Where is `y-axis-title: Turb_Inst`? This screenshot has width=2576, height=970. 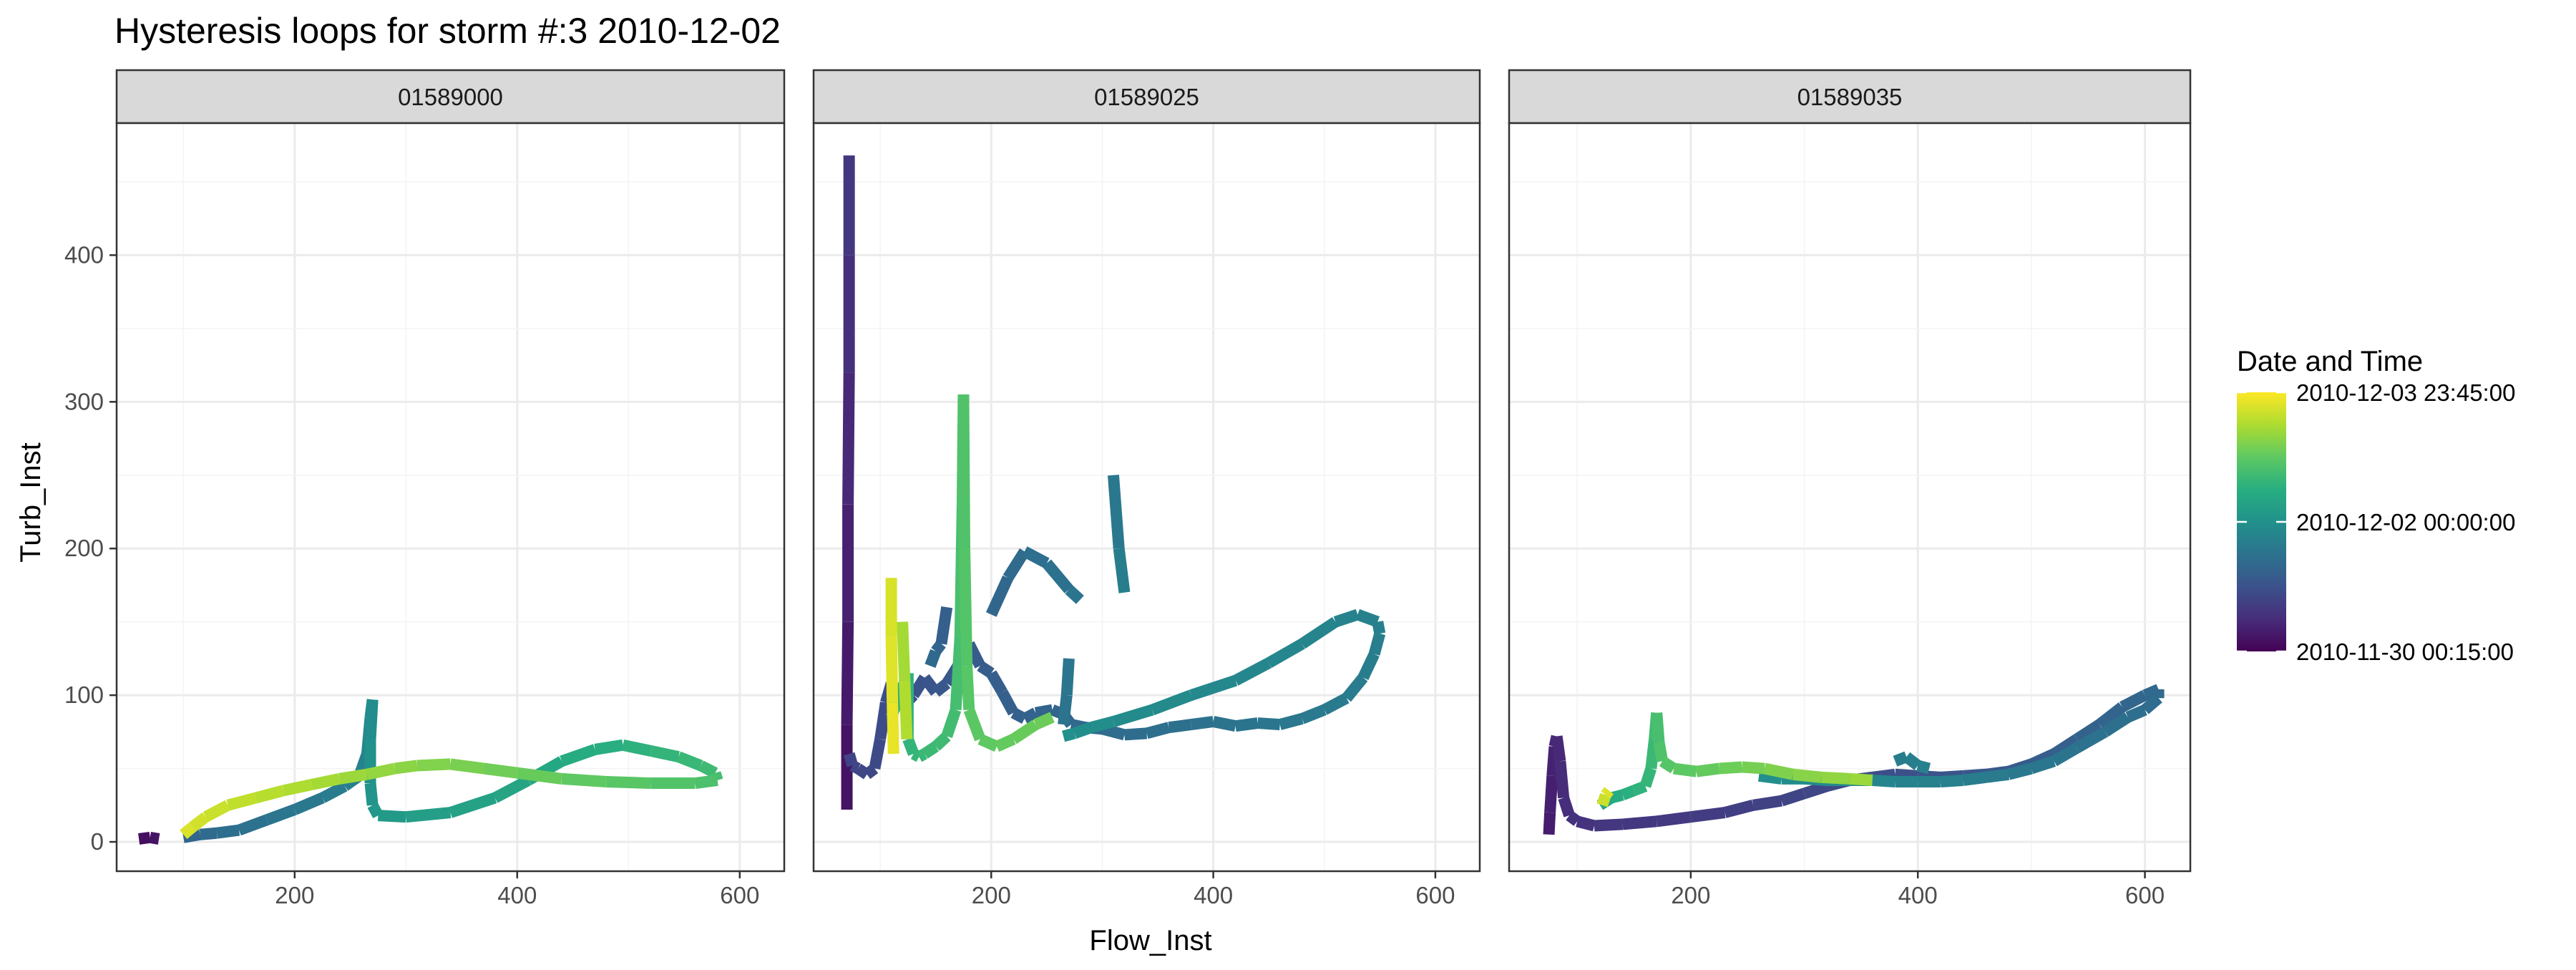
y-axis-title: Turb_Inst is located at coordinates (31, 502).